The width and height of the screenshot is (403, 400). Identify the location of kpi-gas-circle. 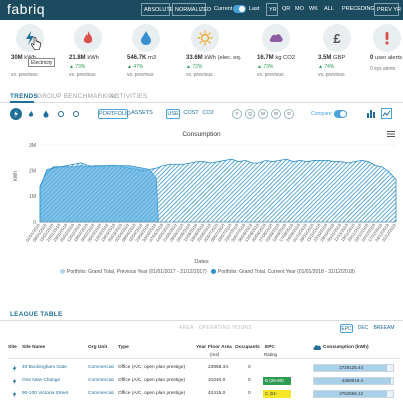
(88, 38).